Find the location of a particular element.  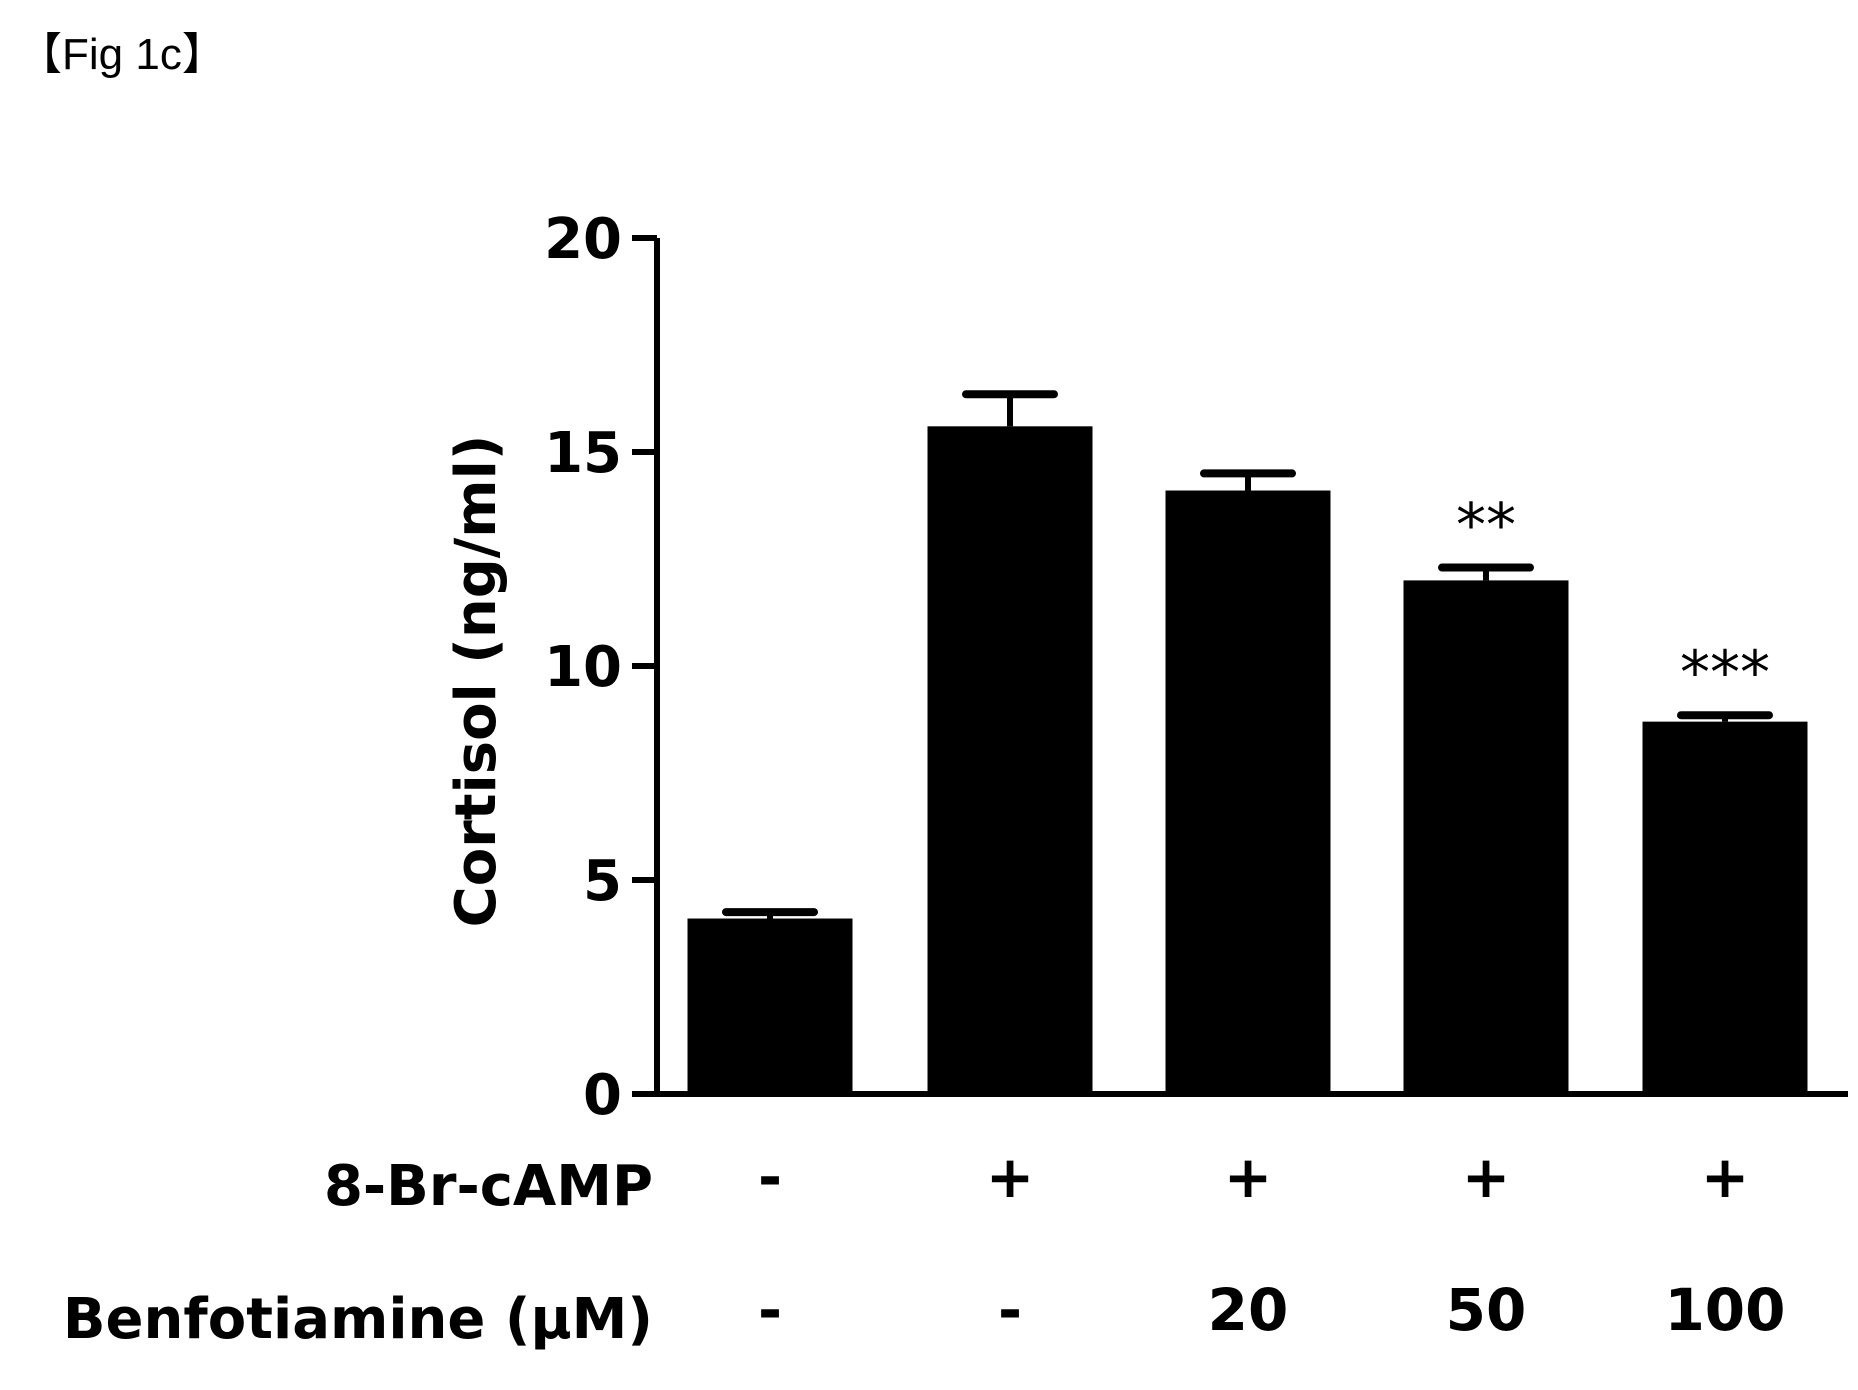

y-tick-label: 10 is located at coordinates (583, 667).